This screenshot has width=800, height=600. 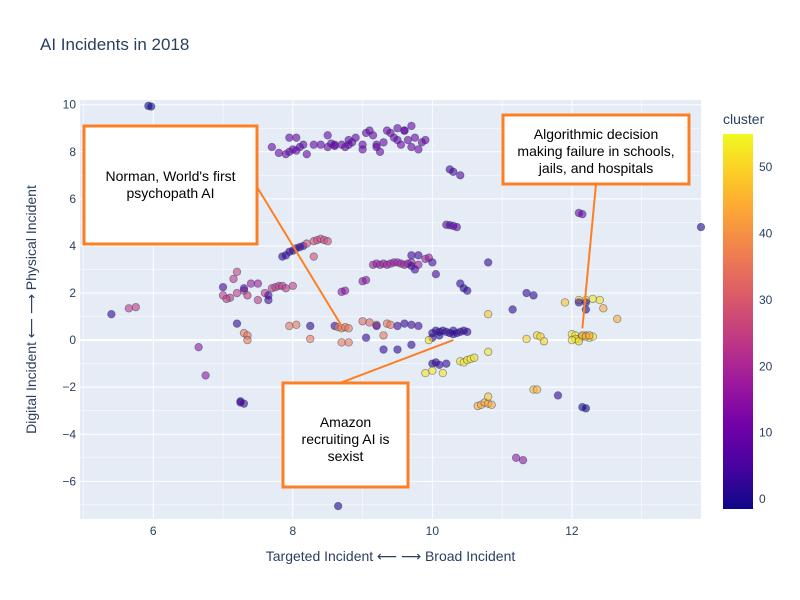 What do you see at coordinates (69, 434) in the screenshot?
I see `y-tick-label: −4` at bounding box center [69, 434].